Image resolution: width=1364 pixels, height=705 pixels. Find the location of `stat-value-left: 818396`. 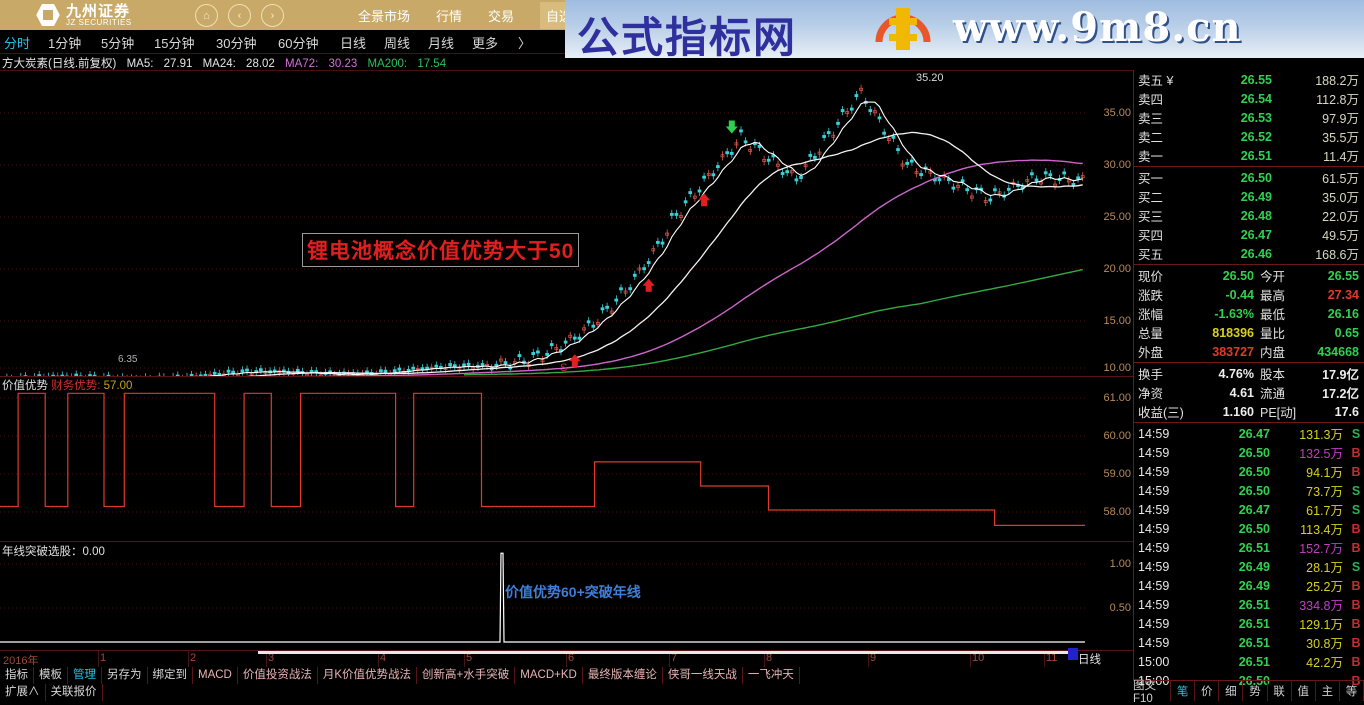

stat-value-left: 818396 is located at coordinates (1219, 333).